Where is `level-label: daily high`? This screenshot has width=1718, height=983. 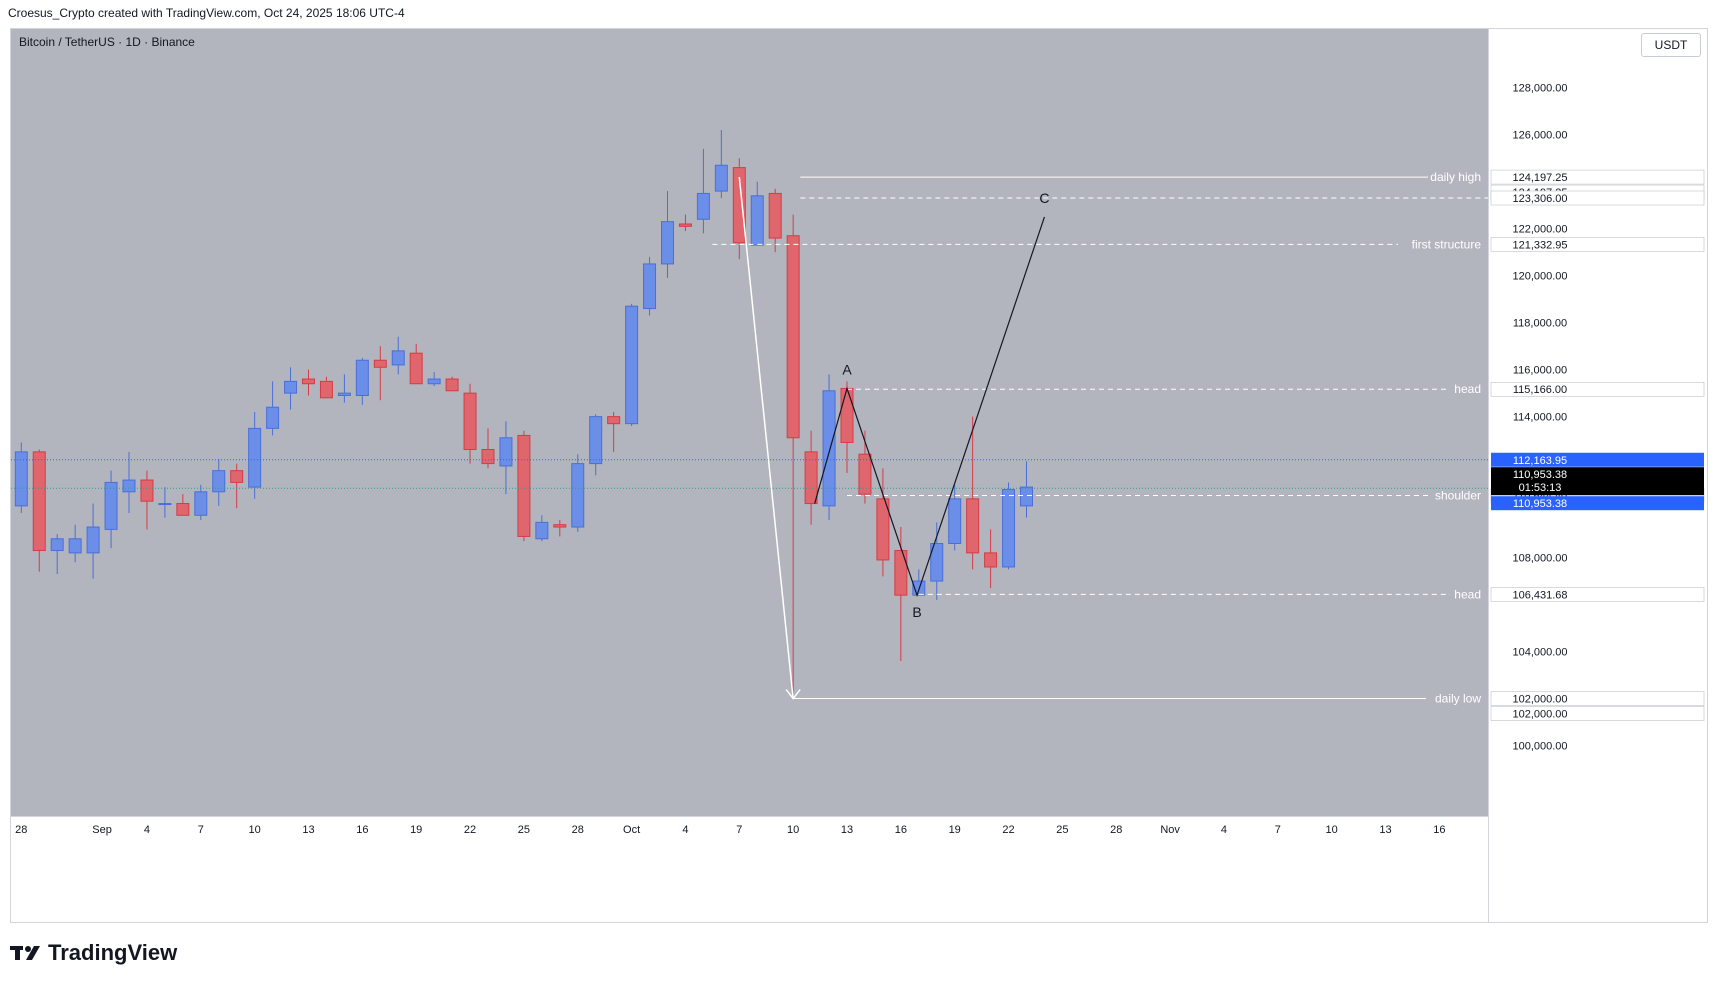
level-label: daily high is located at coordinates (1455, 177).